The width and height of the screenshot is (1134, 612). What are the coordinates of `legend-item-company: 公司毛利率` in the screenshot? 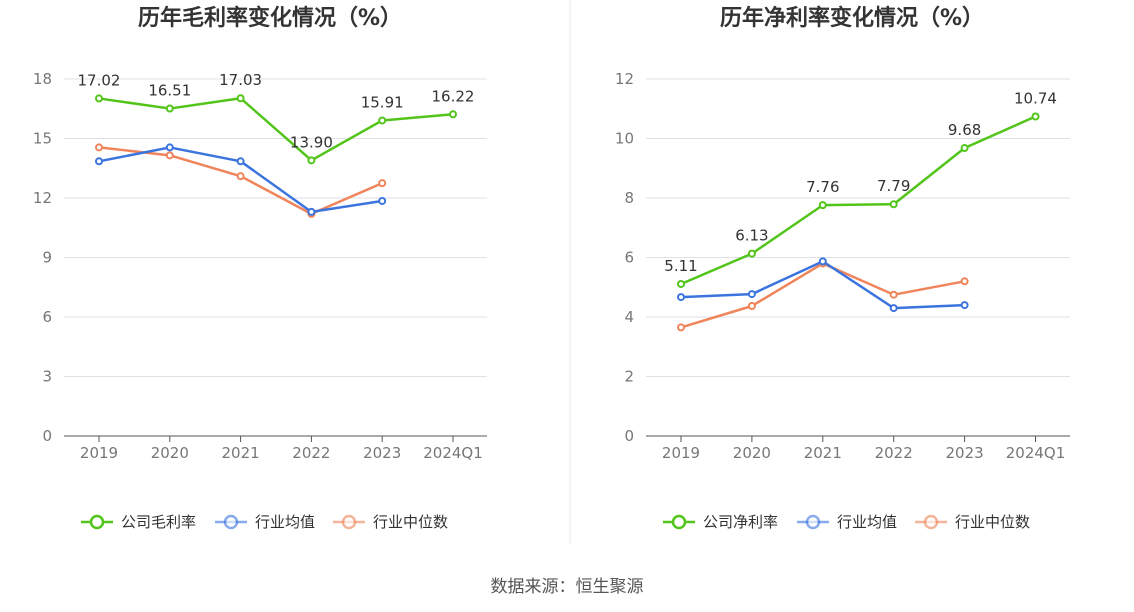 It's located at (138, 522).